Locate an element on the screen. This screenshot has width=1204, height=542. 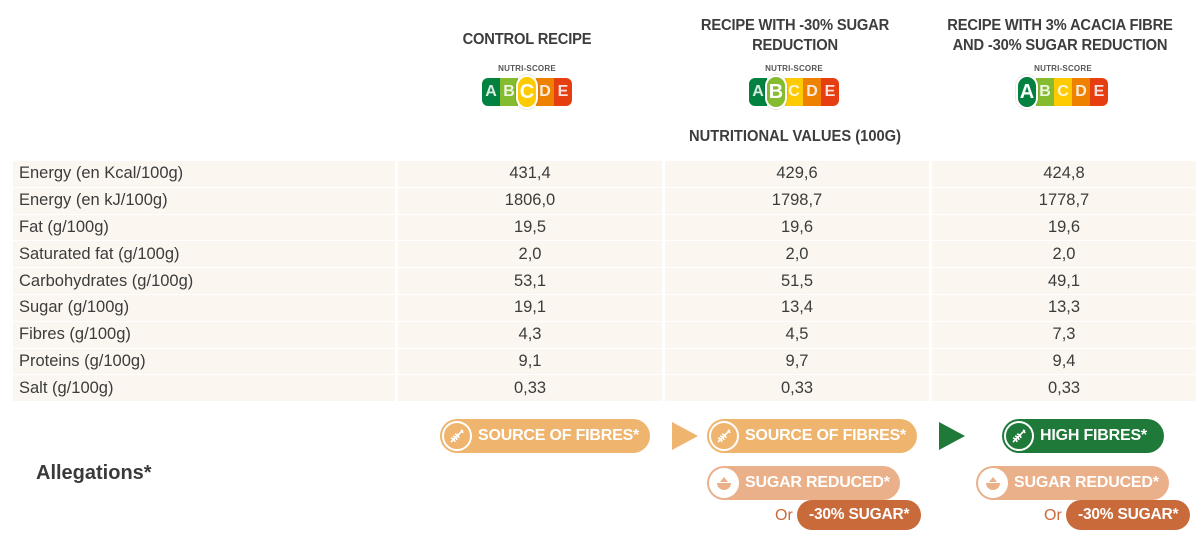
table-row: Sugar (g/100g) 19,1 13,4 13,3 is located at coordinates (604, 307).